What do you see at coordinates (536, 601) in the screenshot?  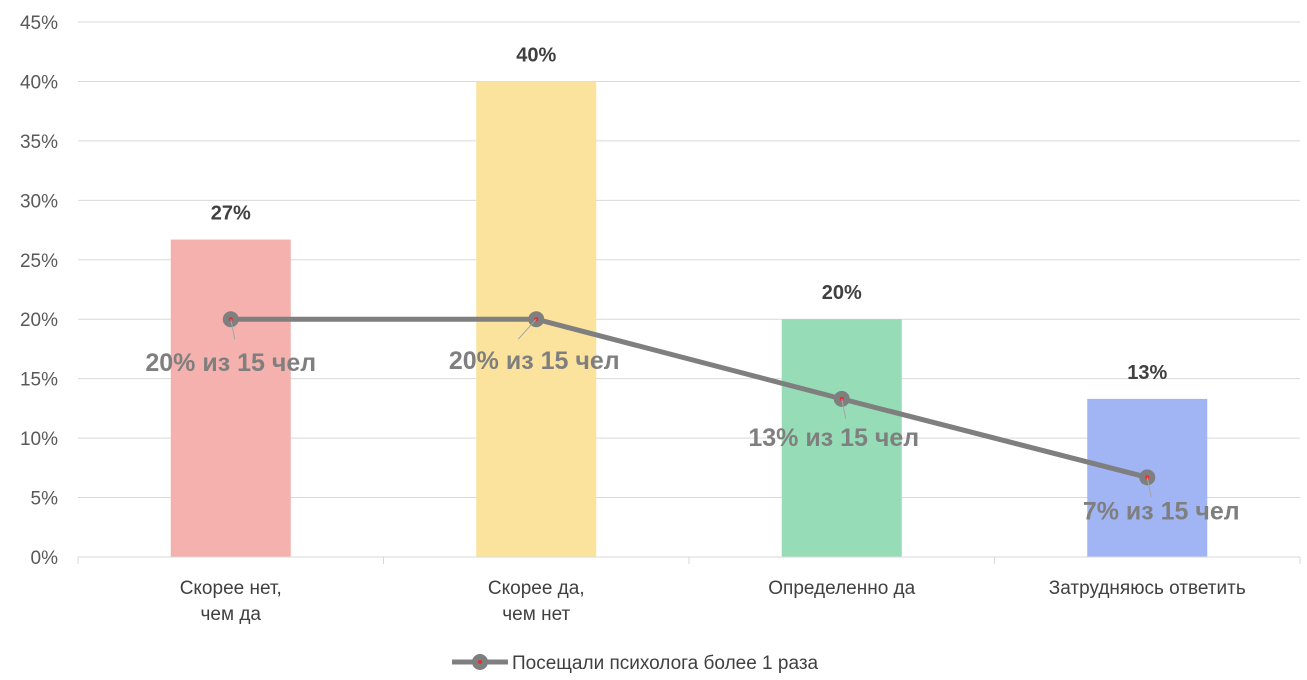 I see `x-tick-label: Скорее да, чем нет` at bounding box center [536, 601].